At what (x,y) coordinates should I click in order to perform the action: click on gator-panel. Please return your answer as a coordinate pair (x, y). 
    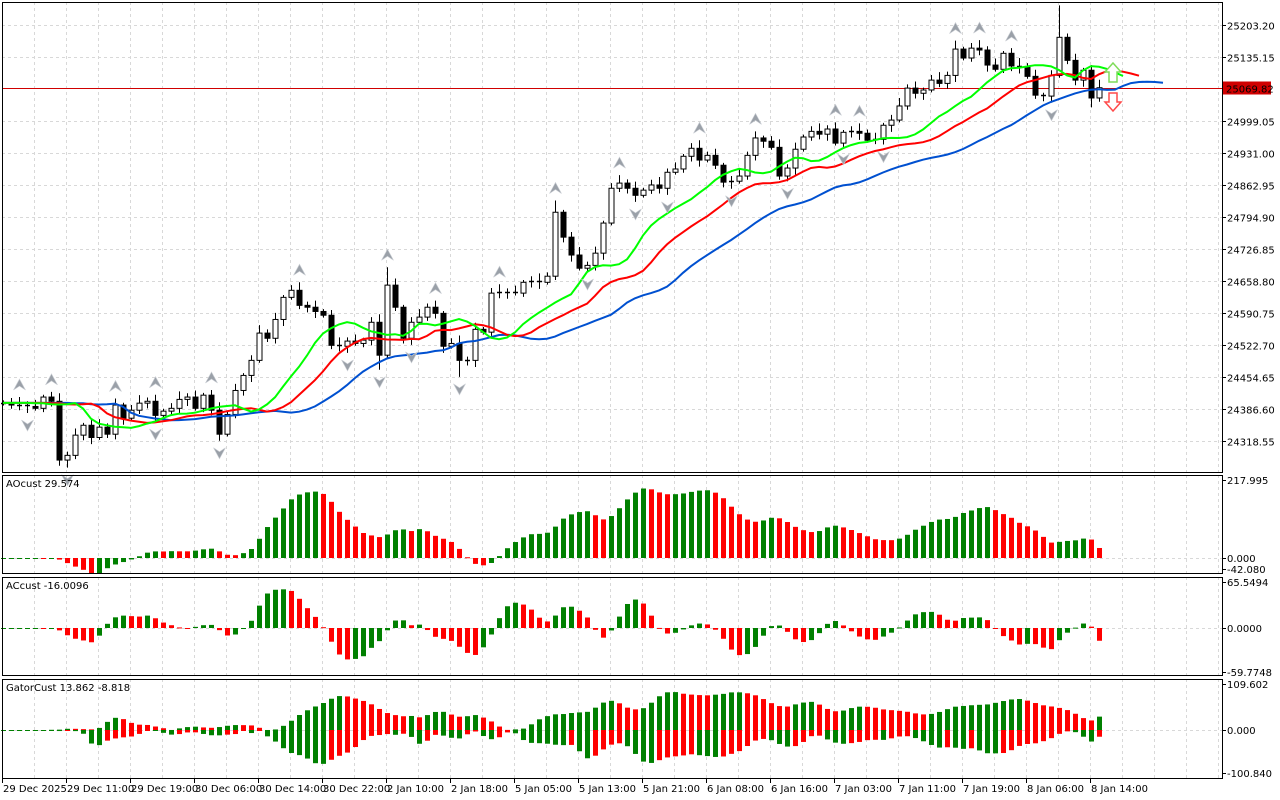
    Looking at the image, I should click on (551, 728).